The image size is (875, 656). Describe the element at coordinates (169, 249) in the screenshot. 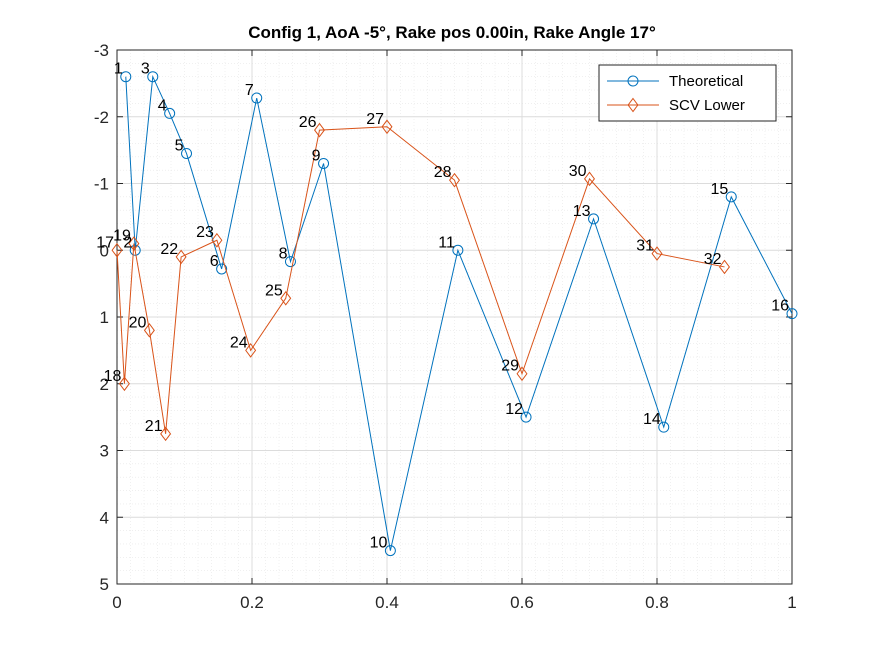

I see `point-label: 22` at that location.